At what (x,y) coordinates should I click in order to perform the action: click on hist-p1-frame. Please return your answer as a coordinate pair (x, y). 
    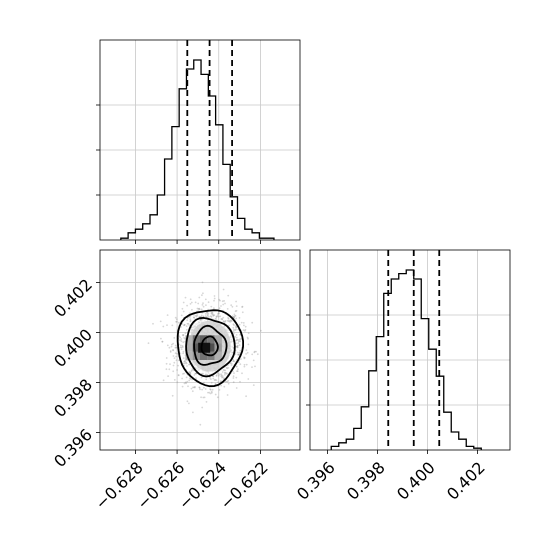
    Looking at the image, I should click on (200, 140).